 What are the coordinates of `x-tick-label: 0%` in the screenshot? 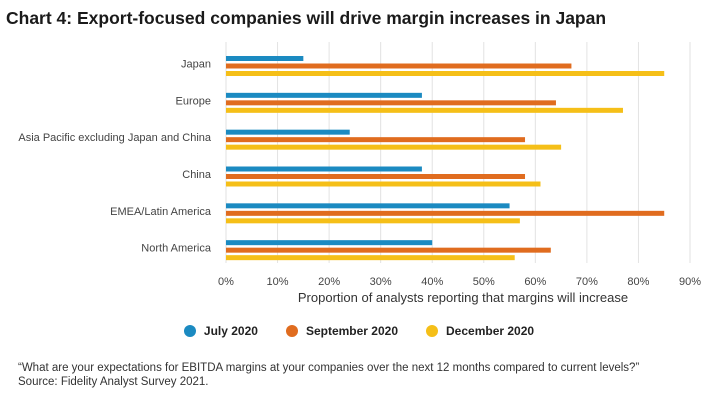 It's located at (226, 282).